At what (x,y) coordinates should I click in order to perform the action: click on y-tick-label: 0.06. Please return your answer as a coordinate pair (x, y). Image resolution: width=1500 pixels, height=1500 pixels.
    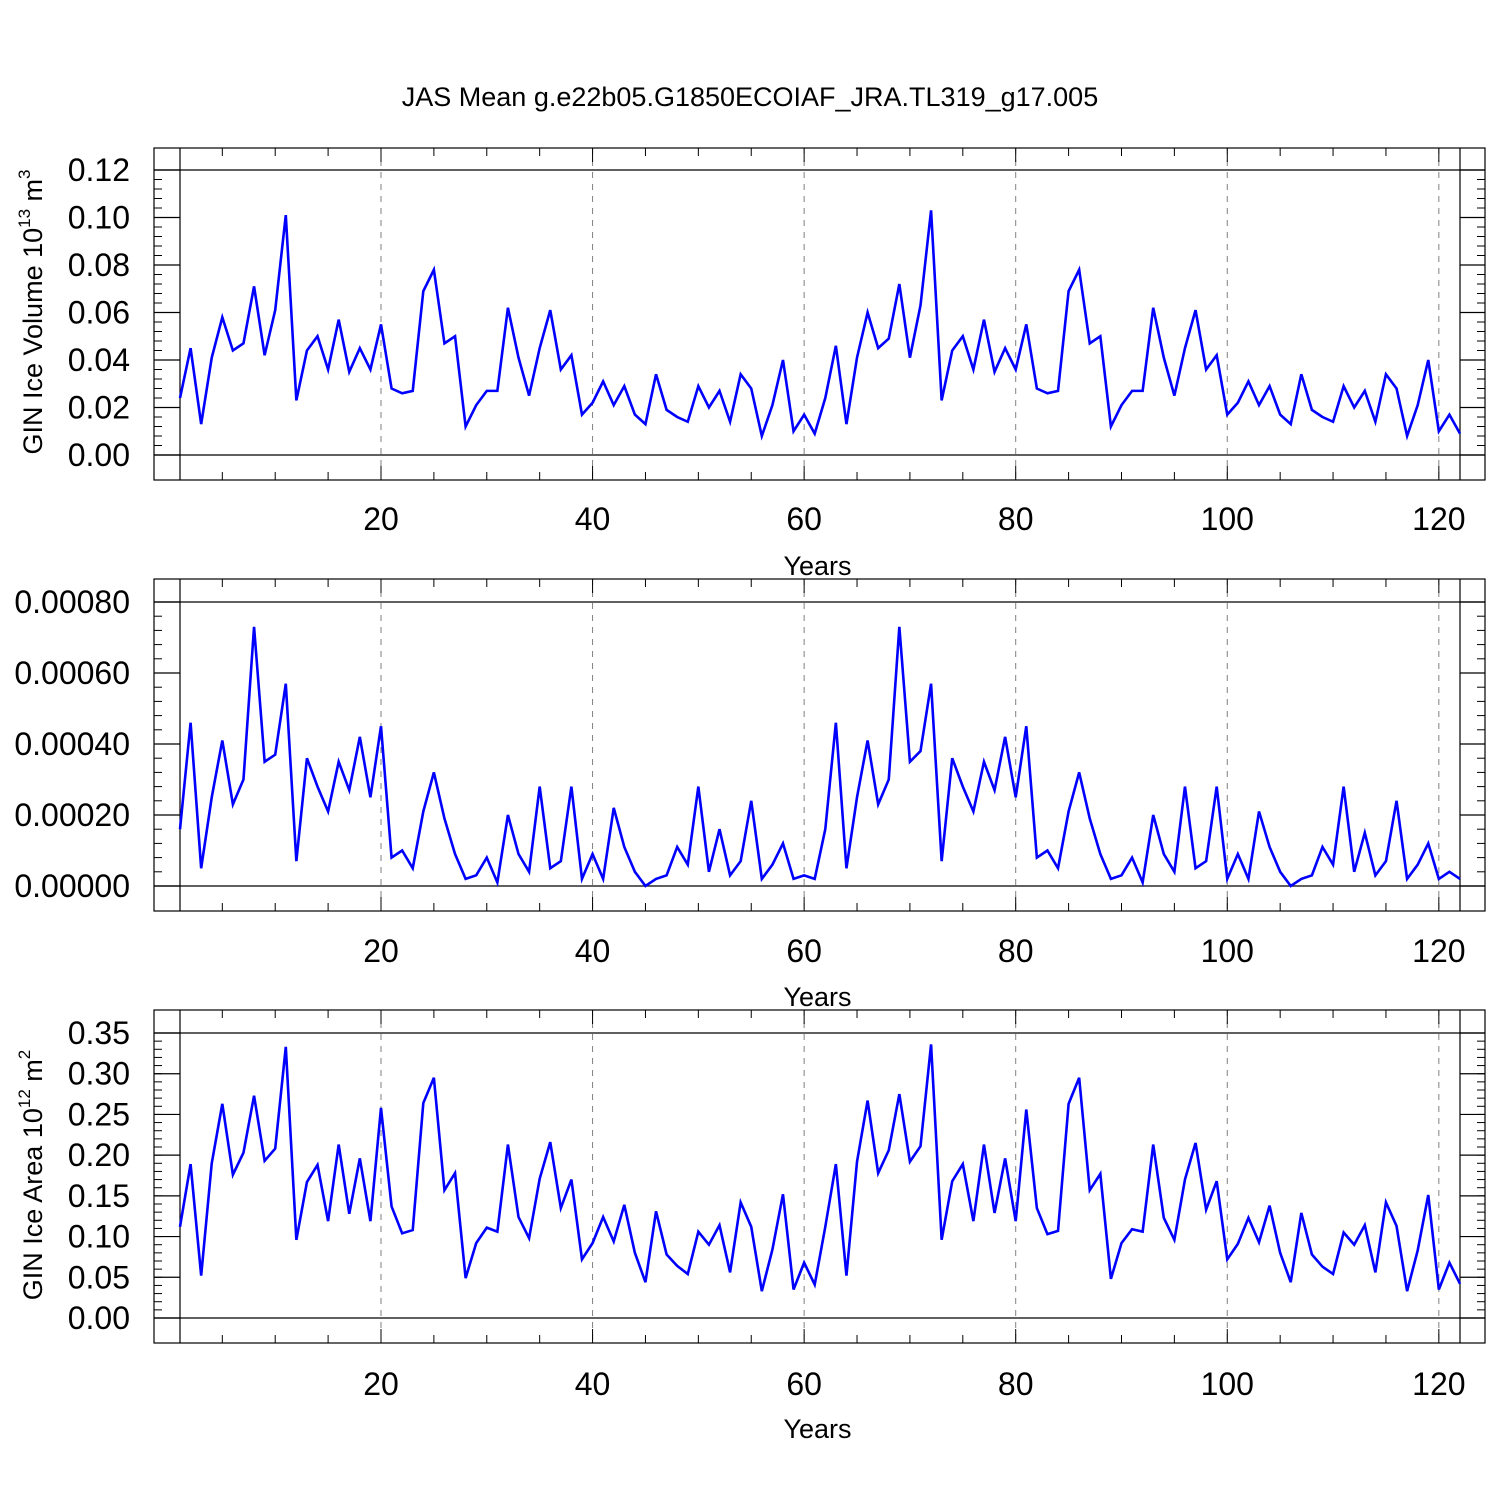
    Looking at the image, I should click on (99, 313).